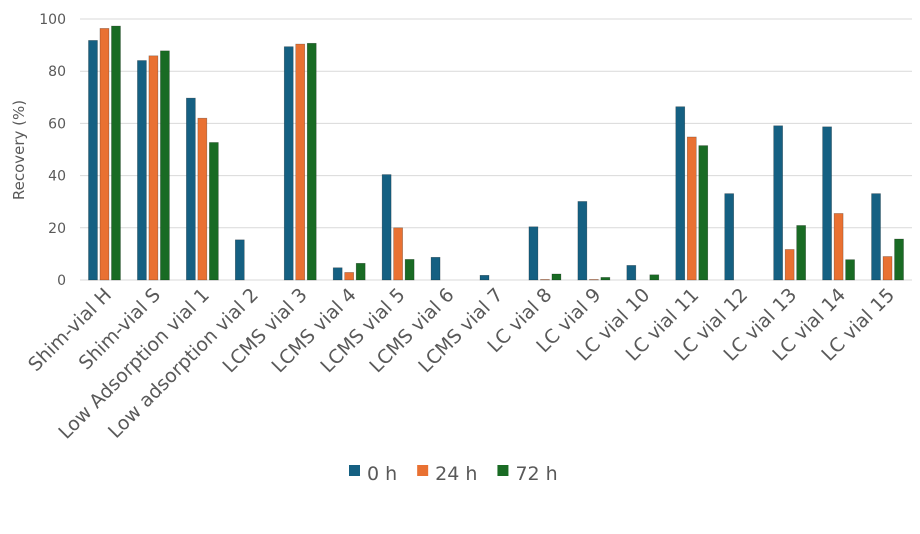 The width and height of the screenshot is (920, 534). I want to click on legend-label: 0 h, so click(382, 474).